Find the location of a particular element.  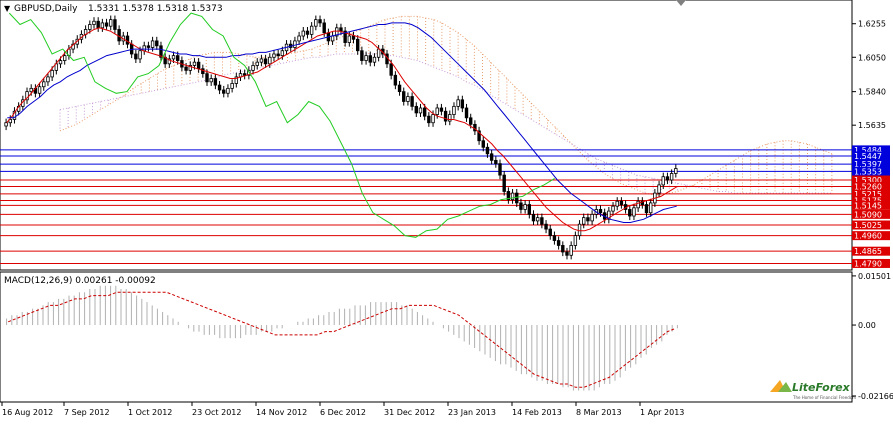

macd-tick-label: 0.01501 is located at coordinates (874, 276).